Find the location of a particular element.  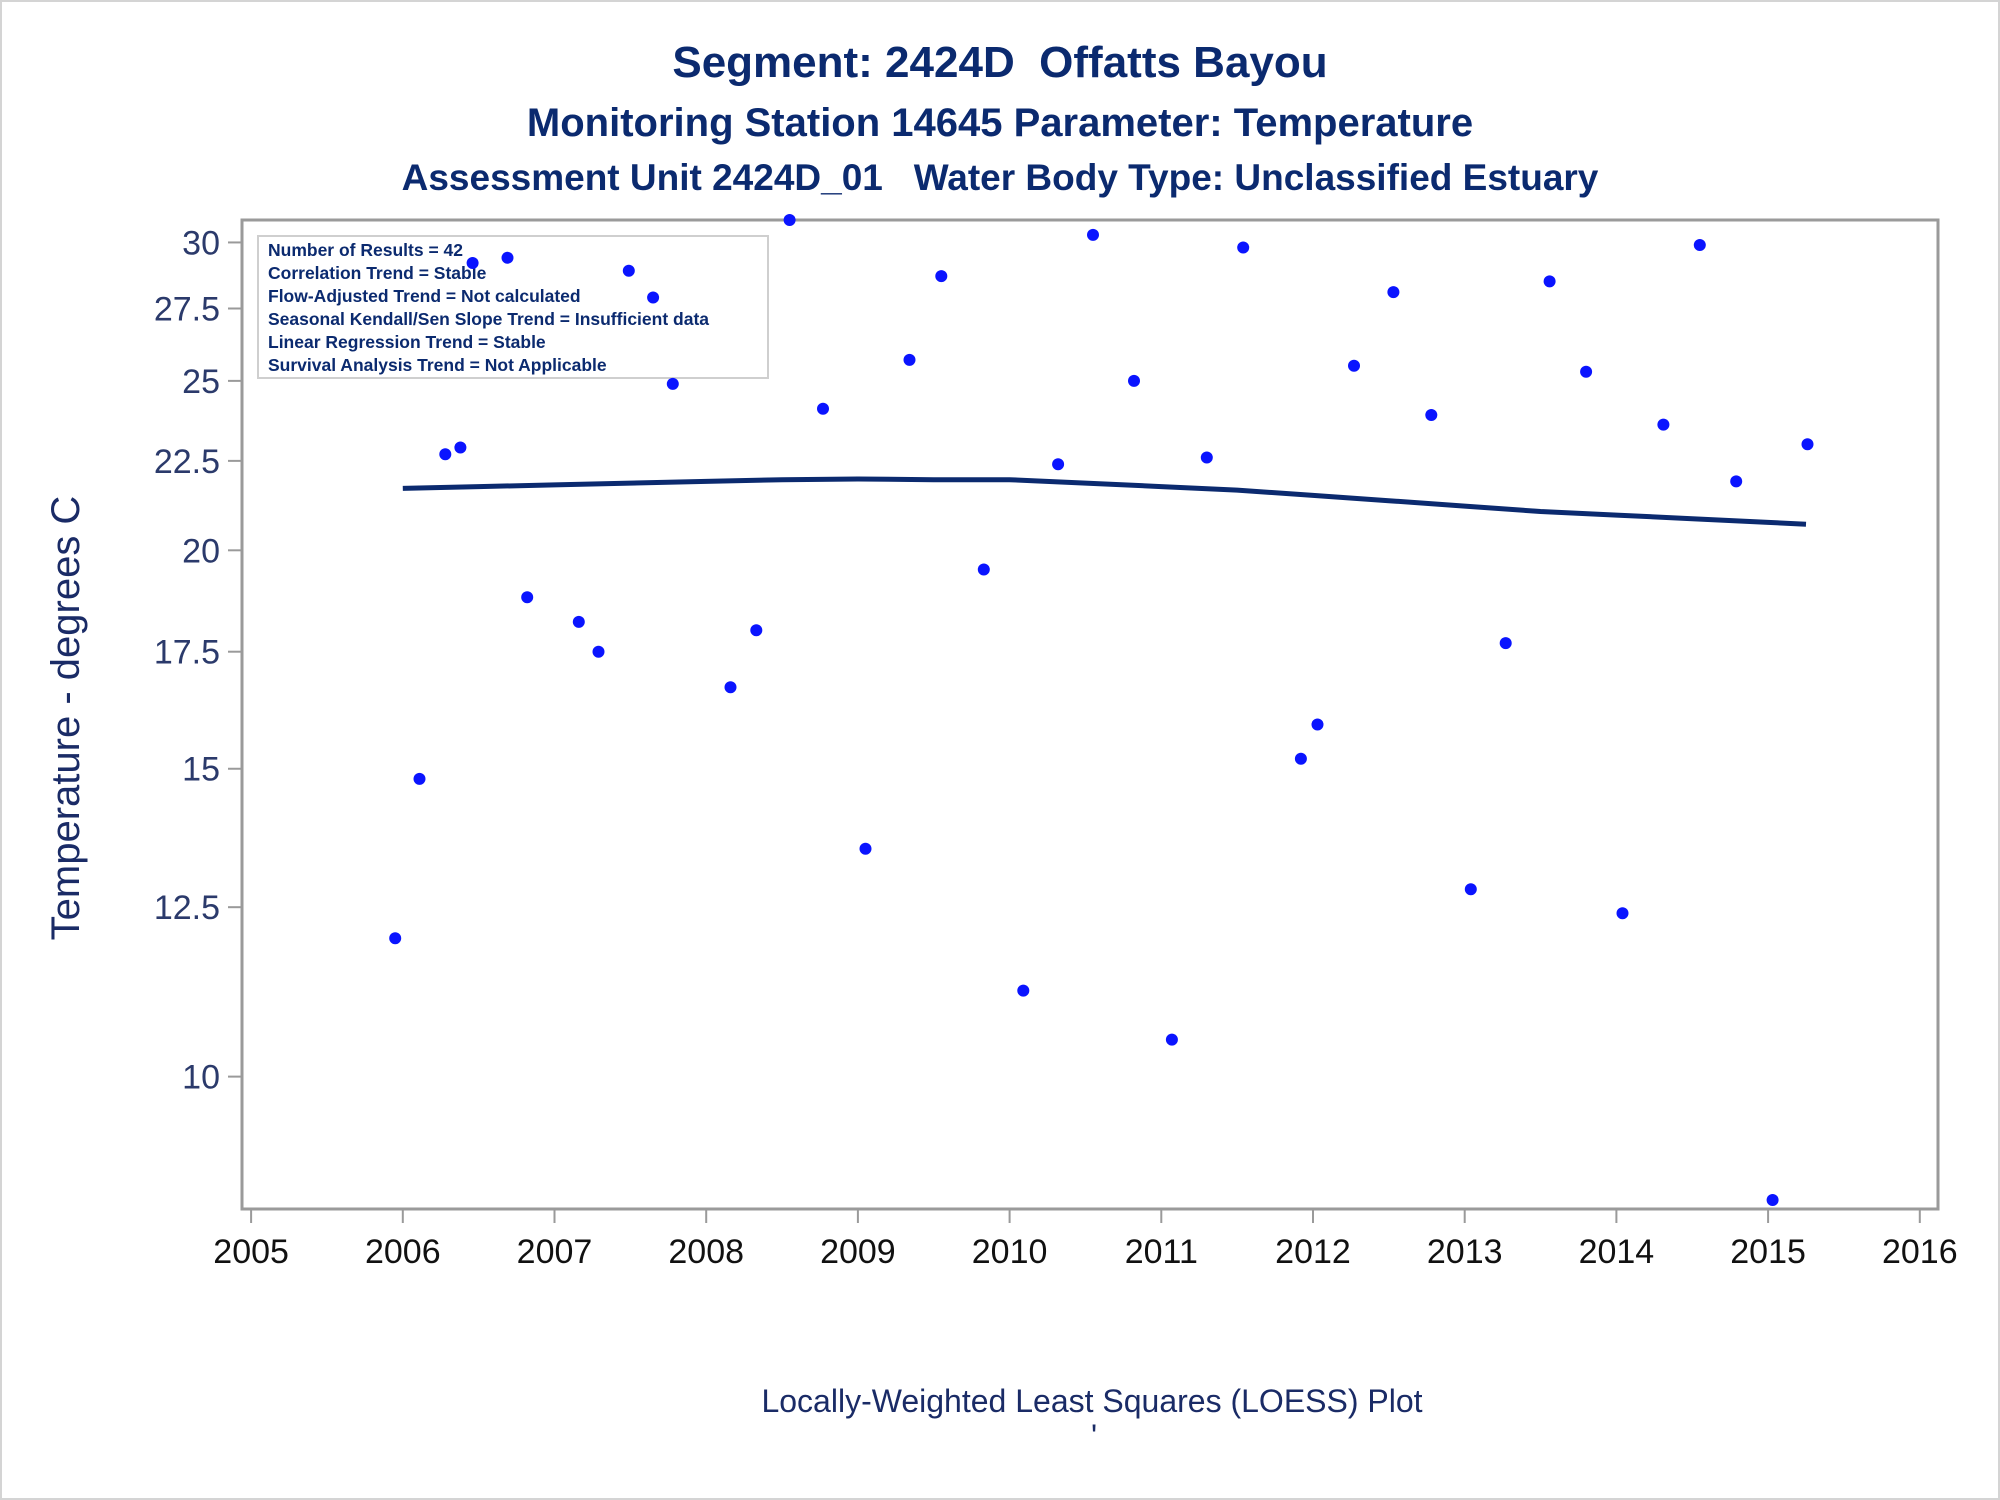

x-tick-label: 2007 is located at coordinates (555, 1252).